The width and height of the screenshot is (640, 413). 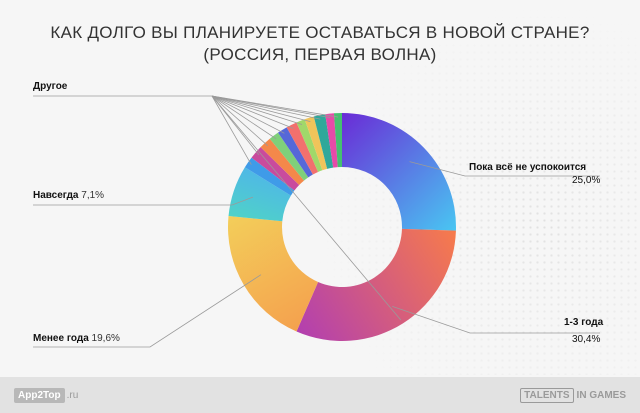 What do you see at coordinates (61, 338) in the screenshot?
I see `label-less-year-name: Менее года` at bounding box center [61, 338].